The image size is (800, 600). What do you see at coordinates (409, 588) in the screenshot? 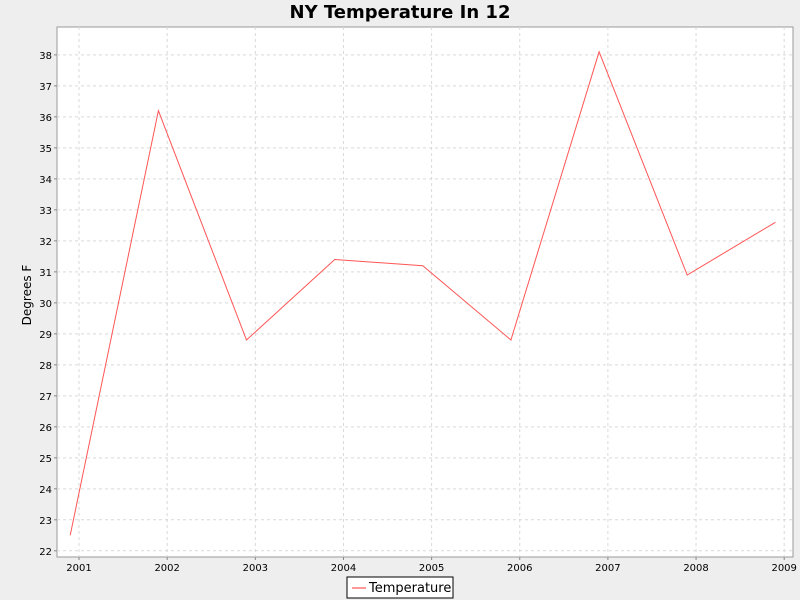
I see `legend-label: Temperature` at bounding box center [409, 588].